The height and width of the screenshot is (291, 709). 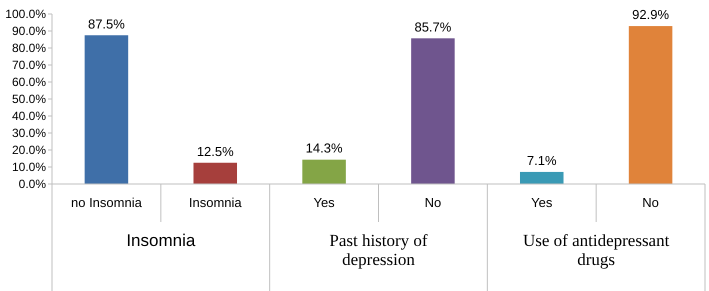 What do you see at coordinates (29, 99) in the screenshot?
I see `y-tick-label: 50.0%` at bounding box center [29, 99].